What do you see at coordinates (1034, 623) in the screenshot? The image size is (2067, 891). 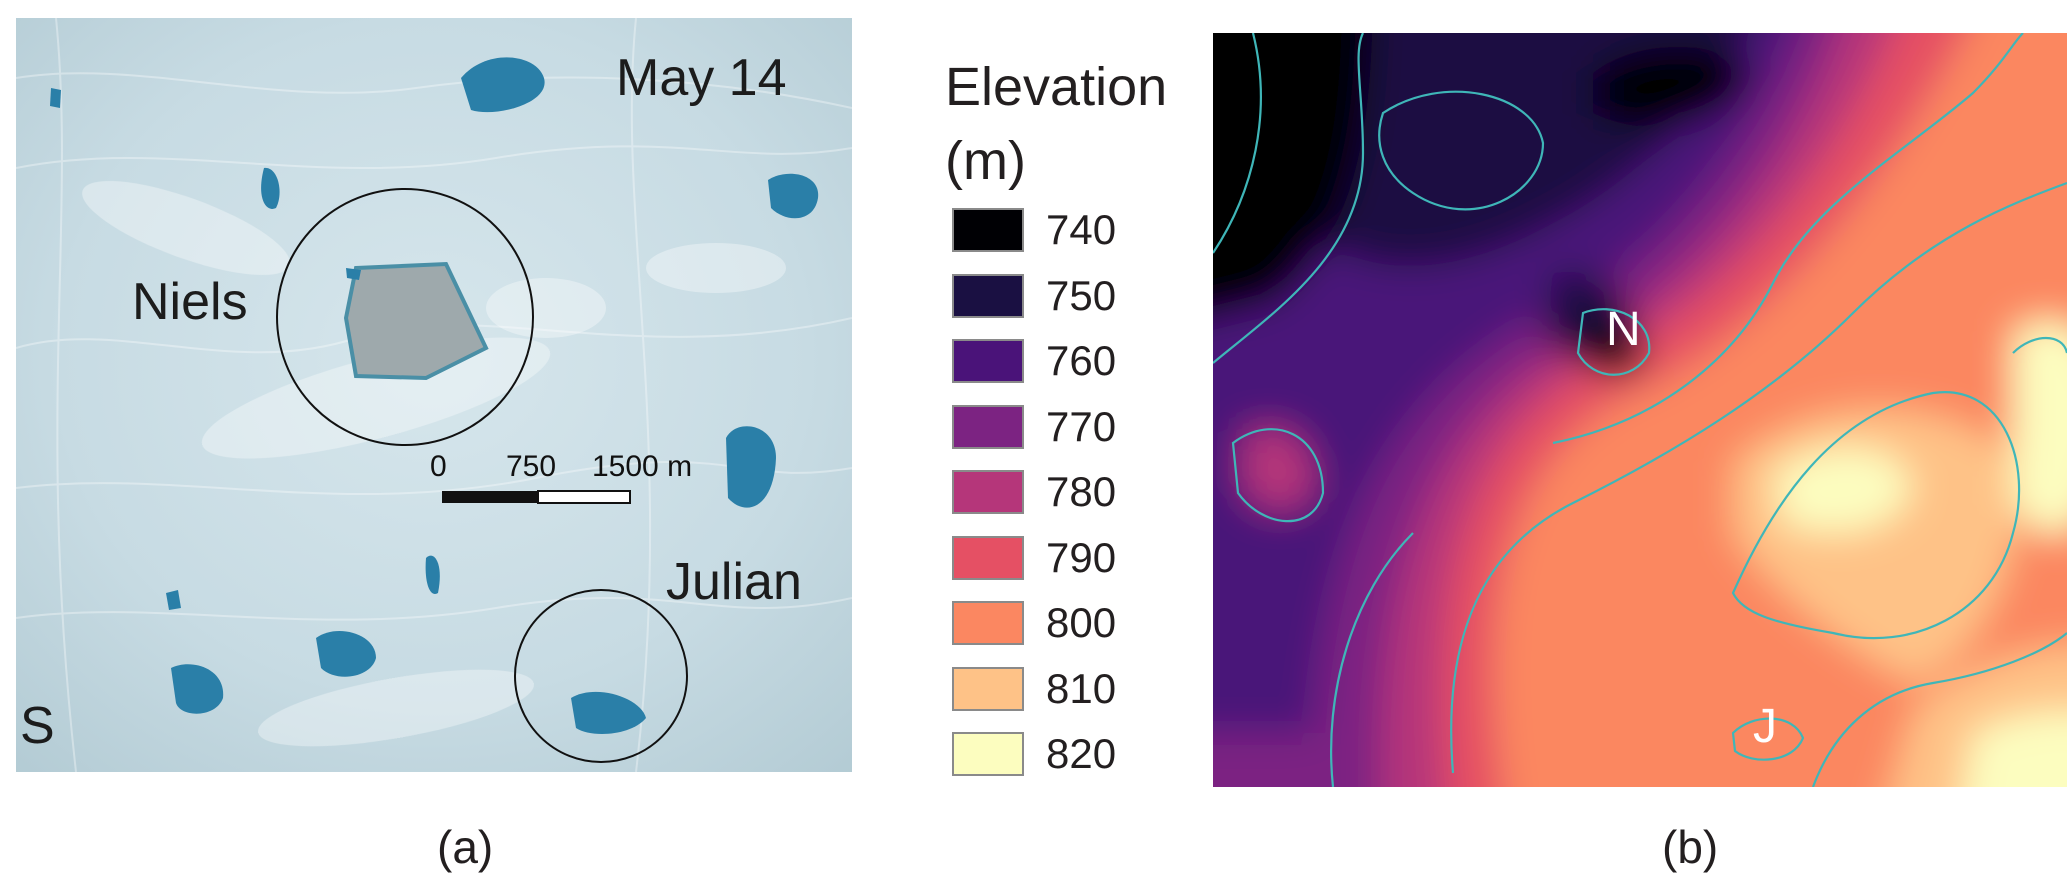 I see `legend-item: 800` at bounding box center [1034, 623].